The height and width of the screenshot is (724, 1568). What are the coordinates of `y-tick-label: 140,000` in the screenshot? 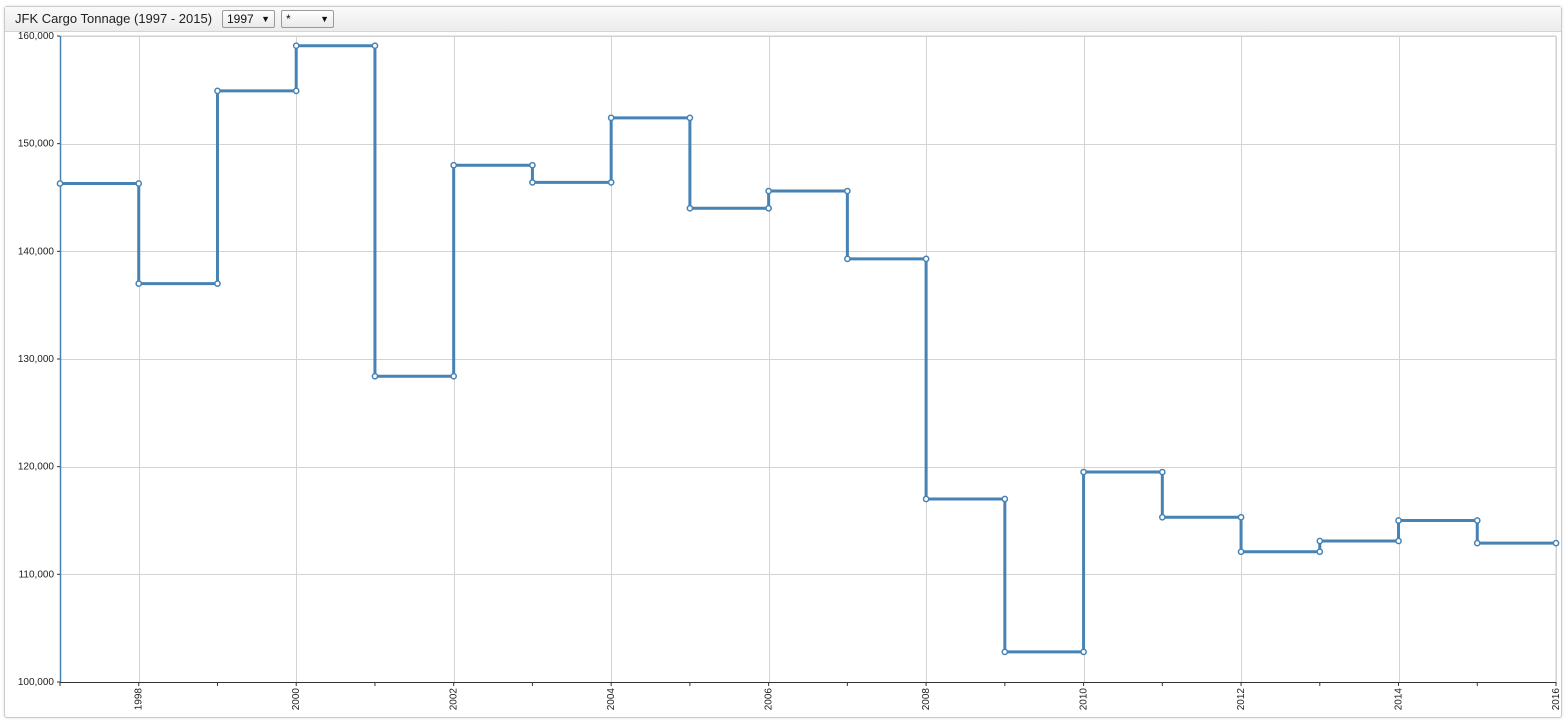 It's located at (36, 251).